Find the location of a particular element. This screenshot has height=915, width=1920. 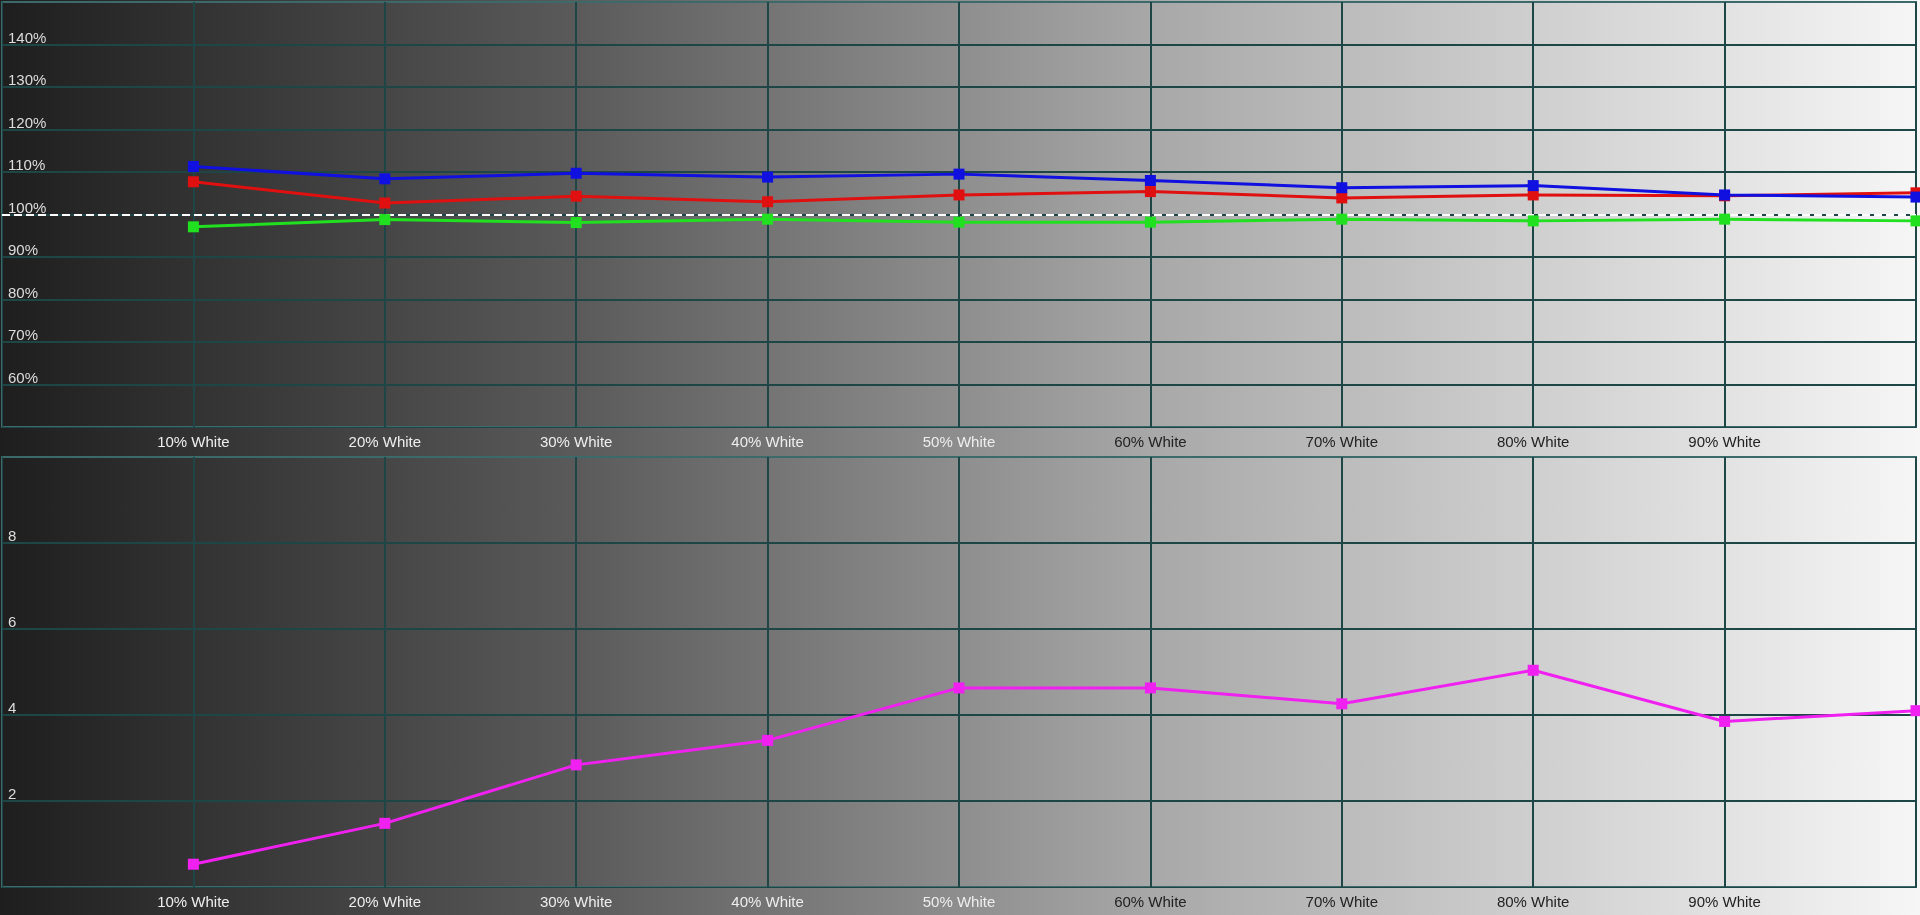

y-tick-label: 90% is located at coordinates (23, 249).